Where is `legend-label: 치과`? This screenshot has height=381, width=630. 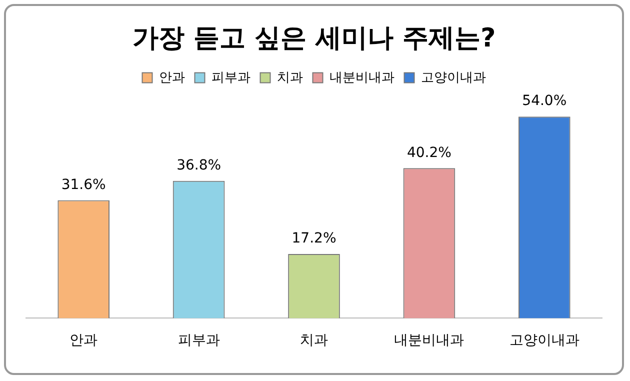 legend-label: 치과 is located at coordinates (289, 76).